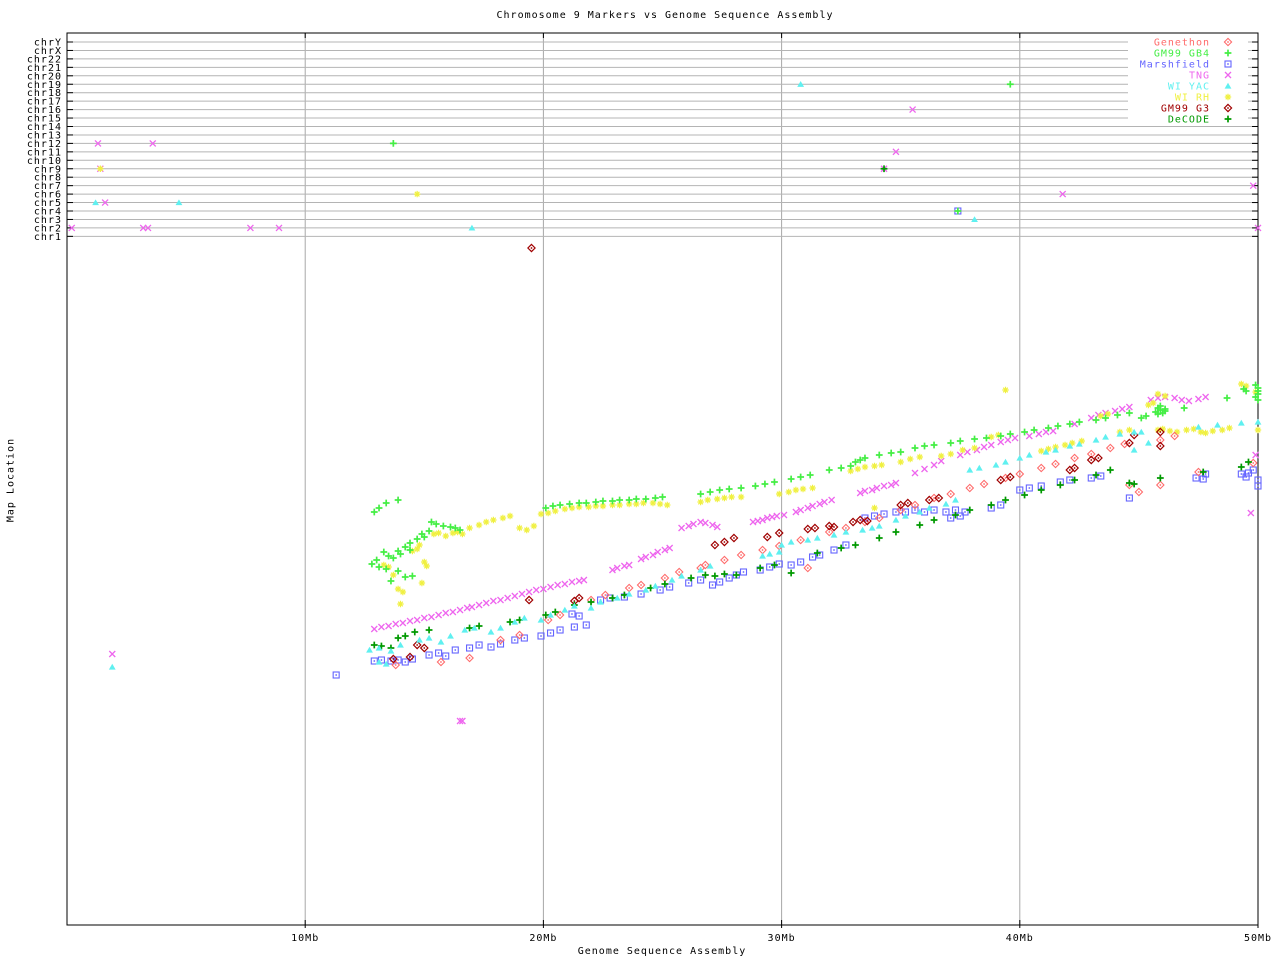 This screenshot has width=1280, height=960. What do you see at coordinates (811, 555) in the screenshot?
I see `series-decode` at bounding box center [811, 555].